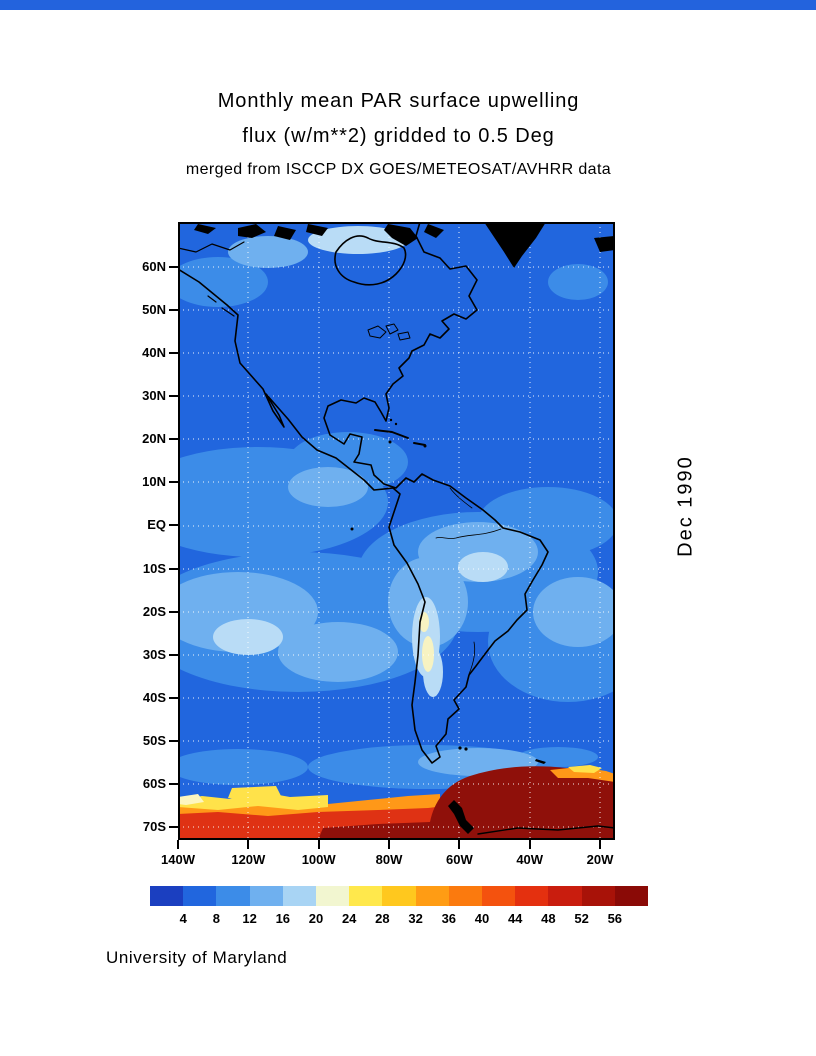 This screenshot has width=816, height=1056. What do you see at coordinates (216, 918) in the screenshot?
I see `colorbar-tick-label: 8` at bounding box center [216, 918].